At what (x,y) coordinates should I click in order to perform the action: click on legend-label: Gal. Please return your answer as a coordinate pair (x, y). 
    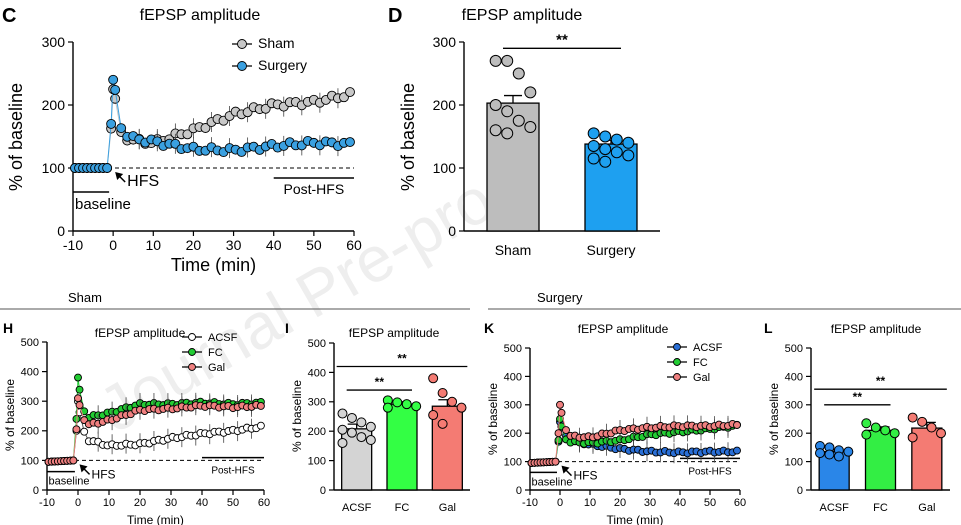
    Looking at the image, I should click on (701, 378).